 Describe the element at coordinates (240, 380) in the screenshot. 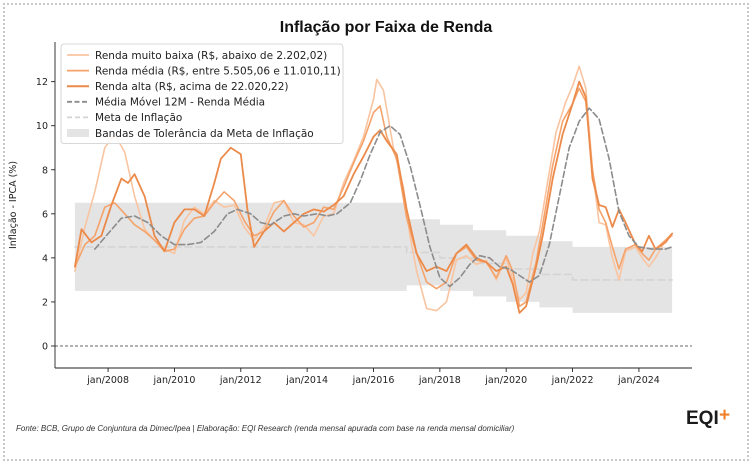

I see `x-tick-label: jan/2012` at that location.